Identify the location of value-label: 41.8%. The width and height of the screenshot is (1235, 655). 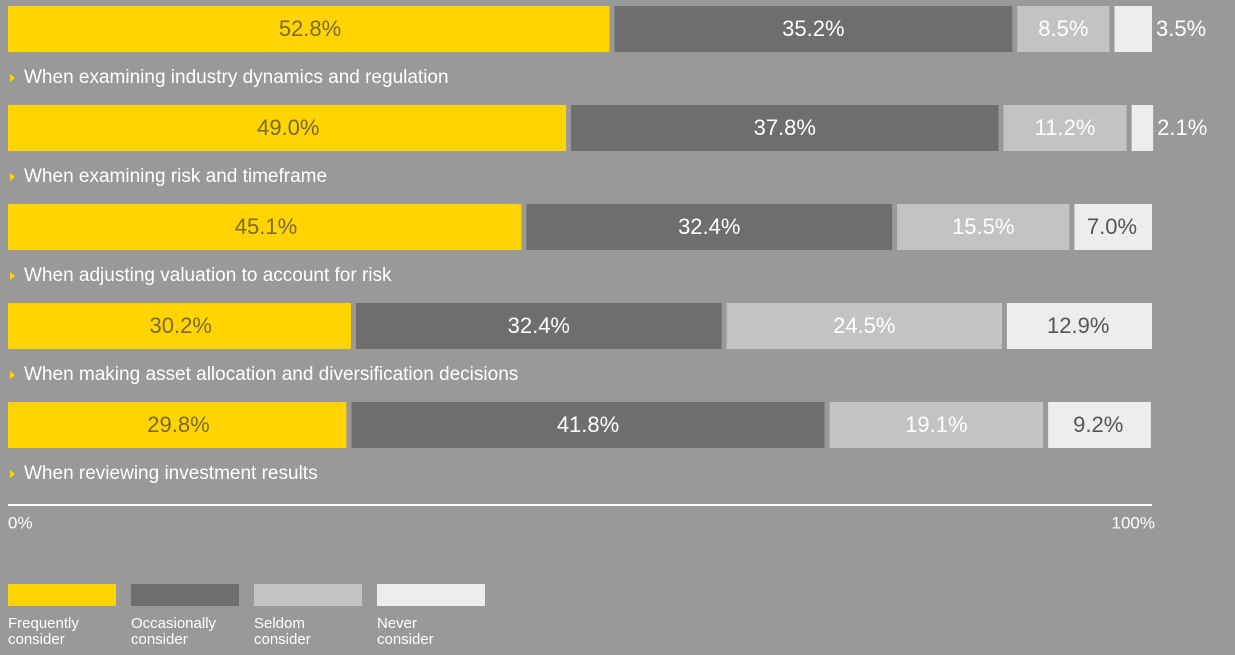
(588, 424).